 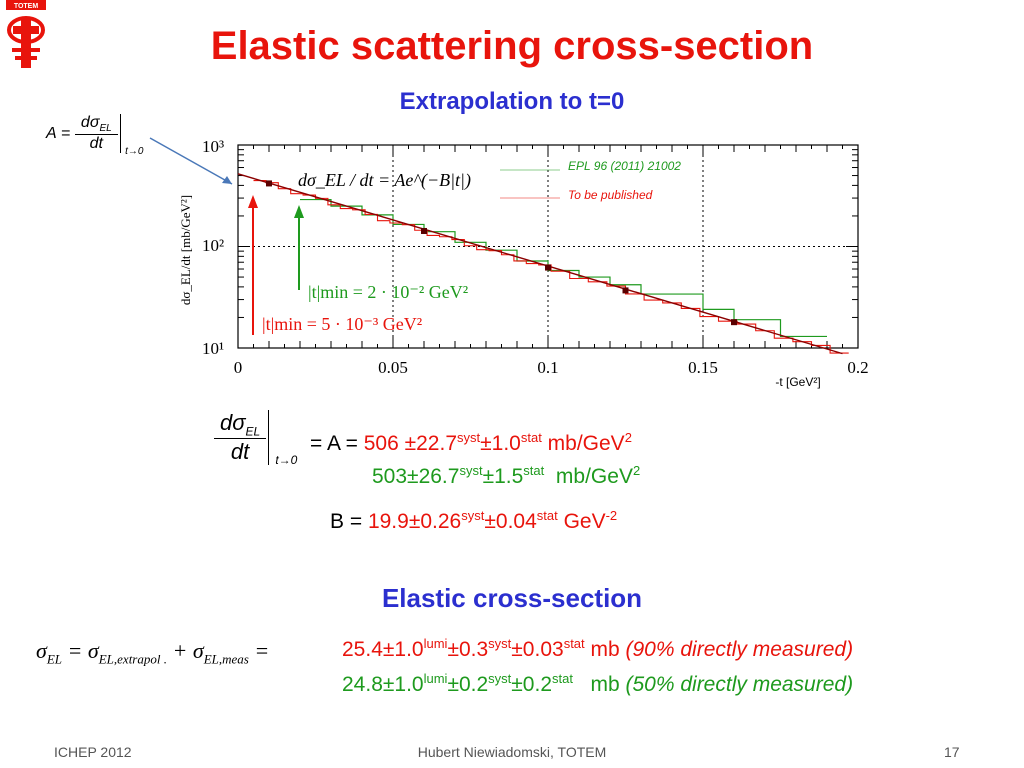 What do you see at coordinates (797, 382) in the screenshot?
I see `x-axis-label: -t [GeV²]` at bounding box center [797, 382].